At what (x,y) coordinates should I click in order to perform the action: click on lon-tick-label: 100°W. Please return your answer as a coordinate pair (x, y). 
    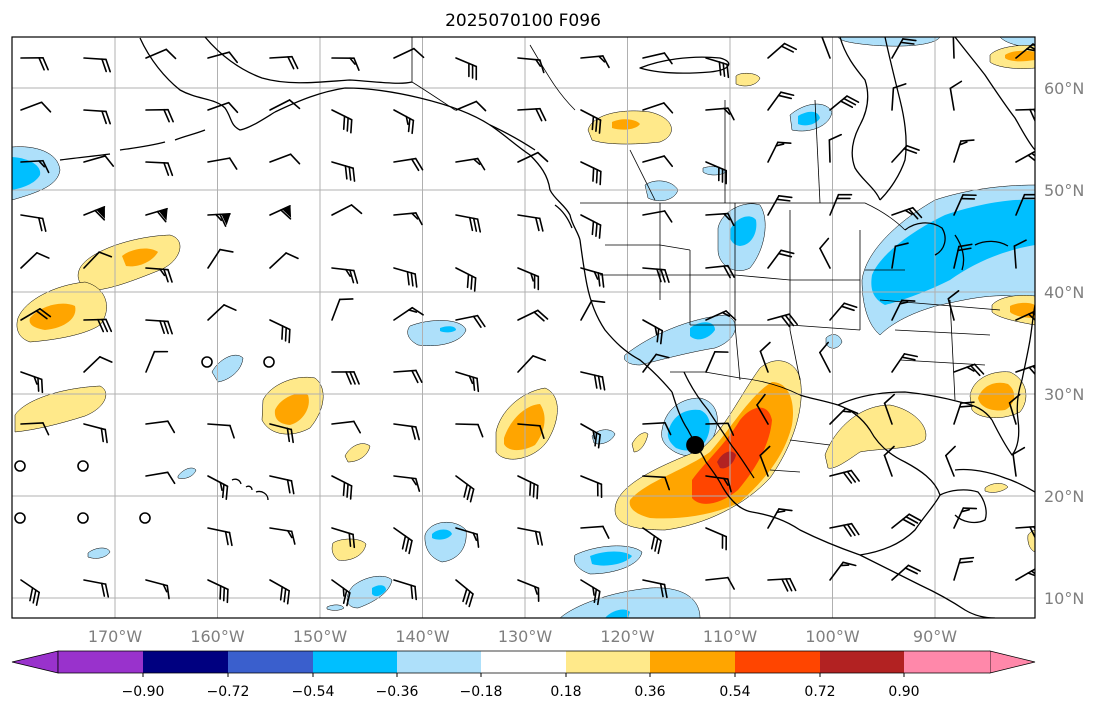
    Looking at the image, I should click on (832, 636).